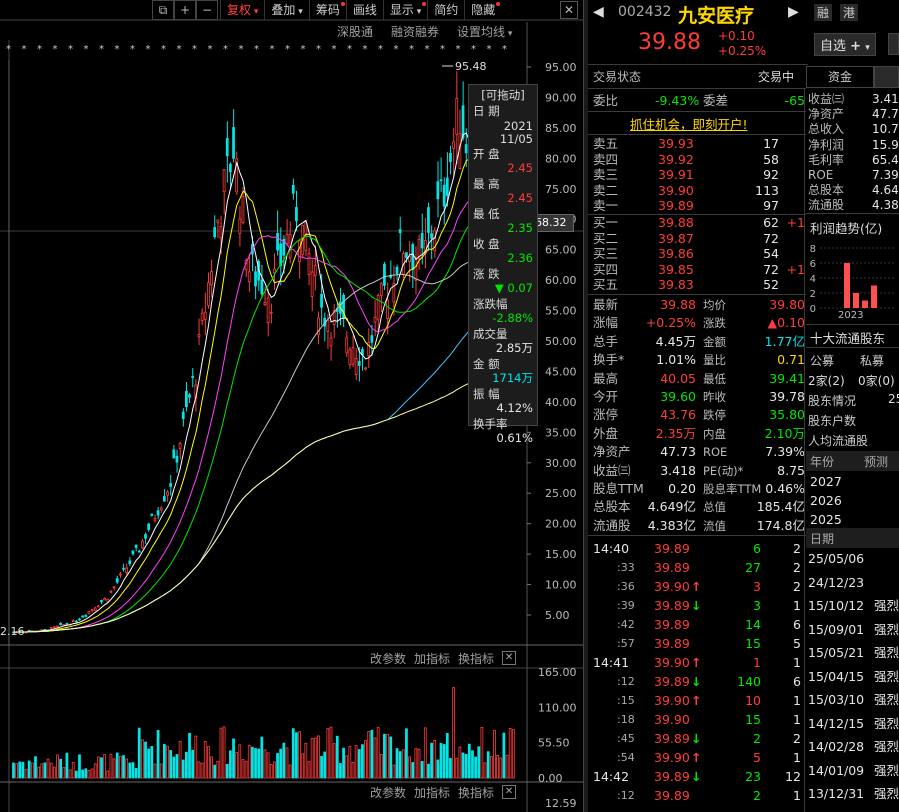 This screenshot has width=899, height=812. I want to click on open-account-banner: 抓住机会，即刻开户!, so click(689, 124).